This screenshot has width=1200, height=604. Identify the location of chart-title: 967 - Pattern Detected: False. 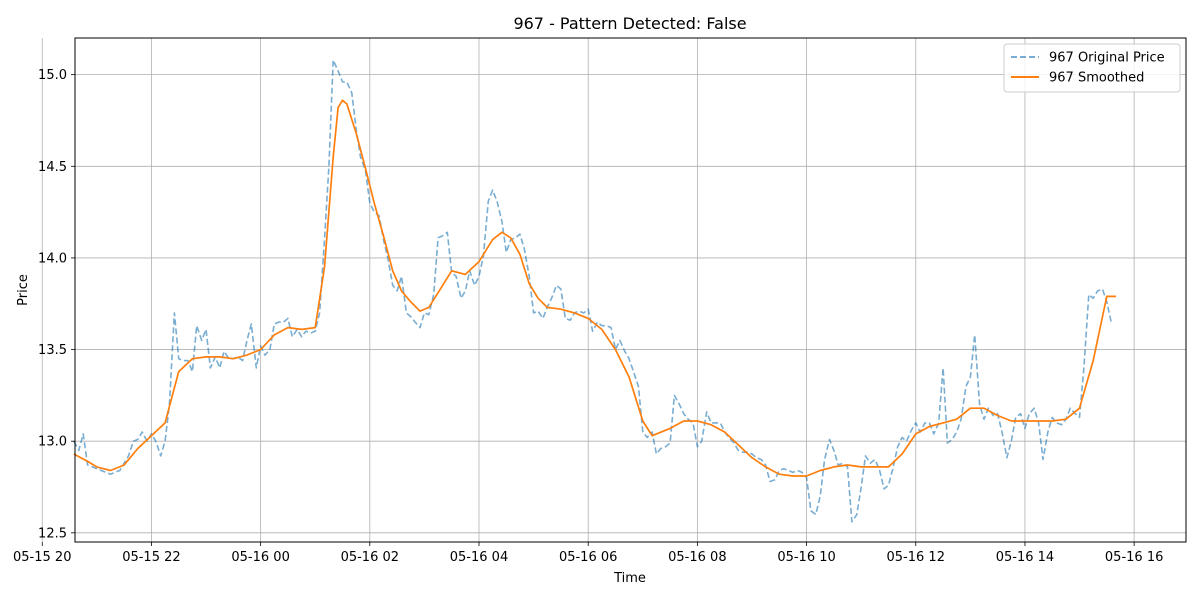
(629, 23).